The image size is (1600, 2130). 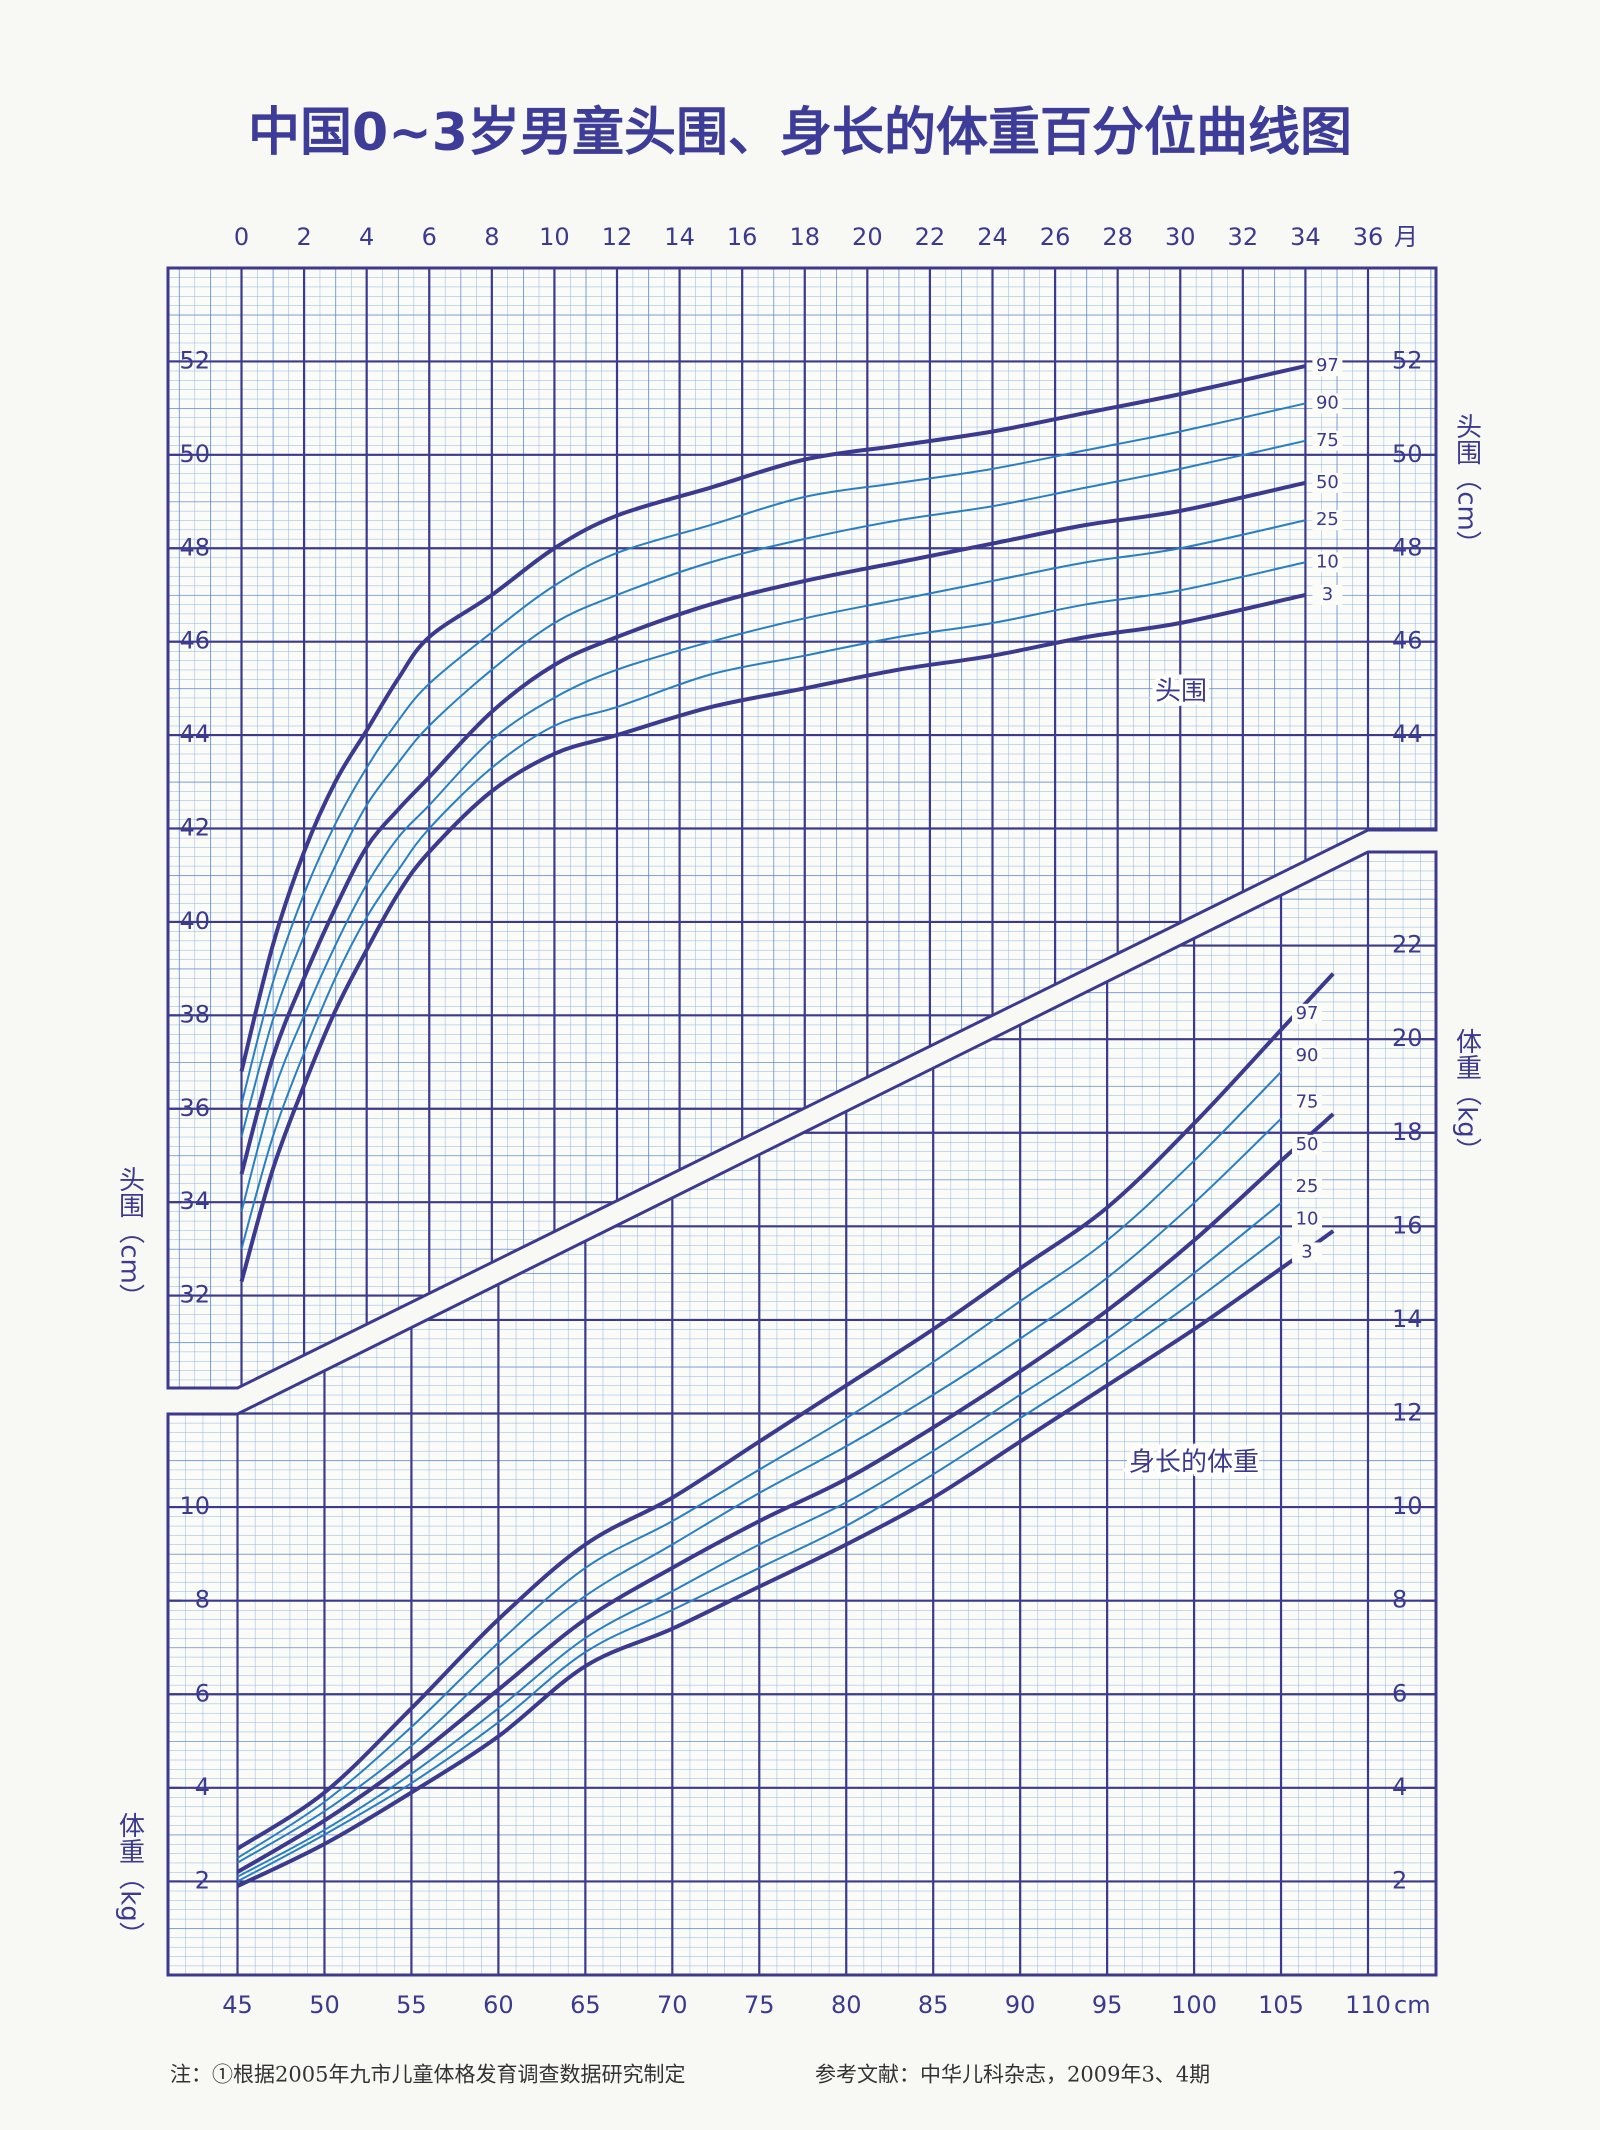 What do you see at coordinates (930, 237) in the screenshot?
I see `x-tick-label: 22` at bounding box center [930, 237].